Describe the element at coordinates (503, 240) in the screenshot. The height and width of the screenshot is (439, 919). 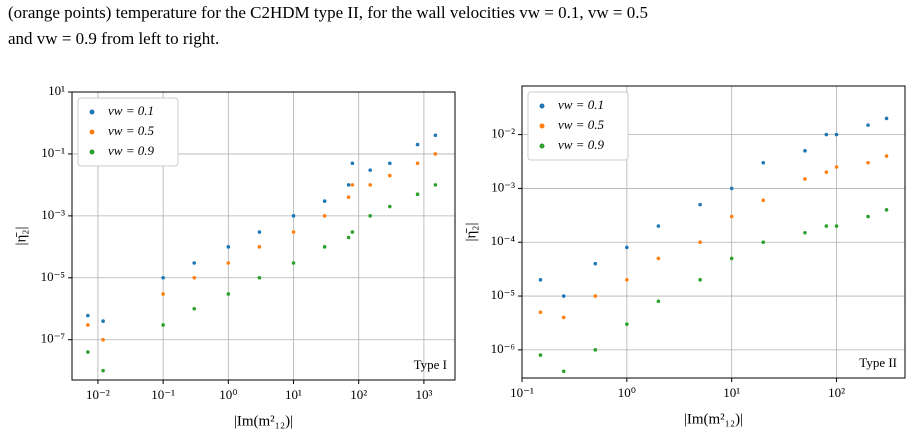
I see `y-tick-label: 10⁻⁴` at that location.